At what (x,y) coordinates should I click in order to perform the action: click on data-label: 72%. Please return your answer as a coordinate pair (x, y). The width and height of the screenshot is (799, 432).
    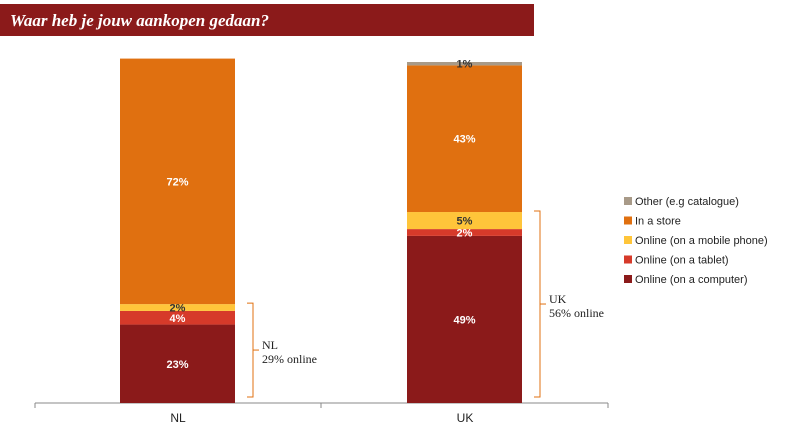
    Looking at the image, I should click on (177, 182).